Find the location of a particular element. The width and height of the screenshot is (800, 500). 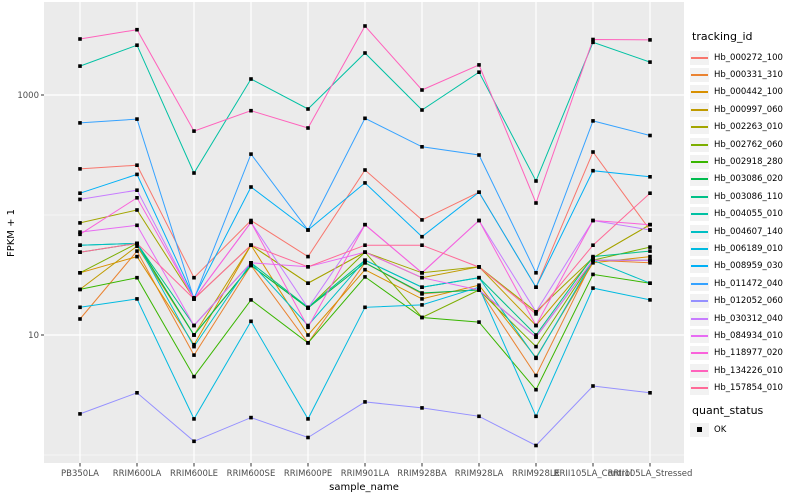

legend-item-label: Hb_011472_040 is located at coordinates (748, 283).